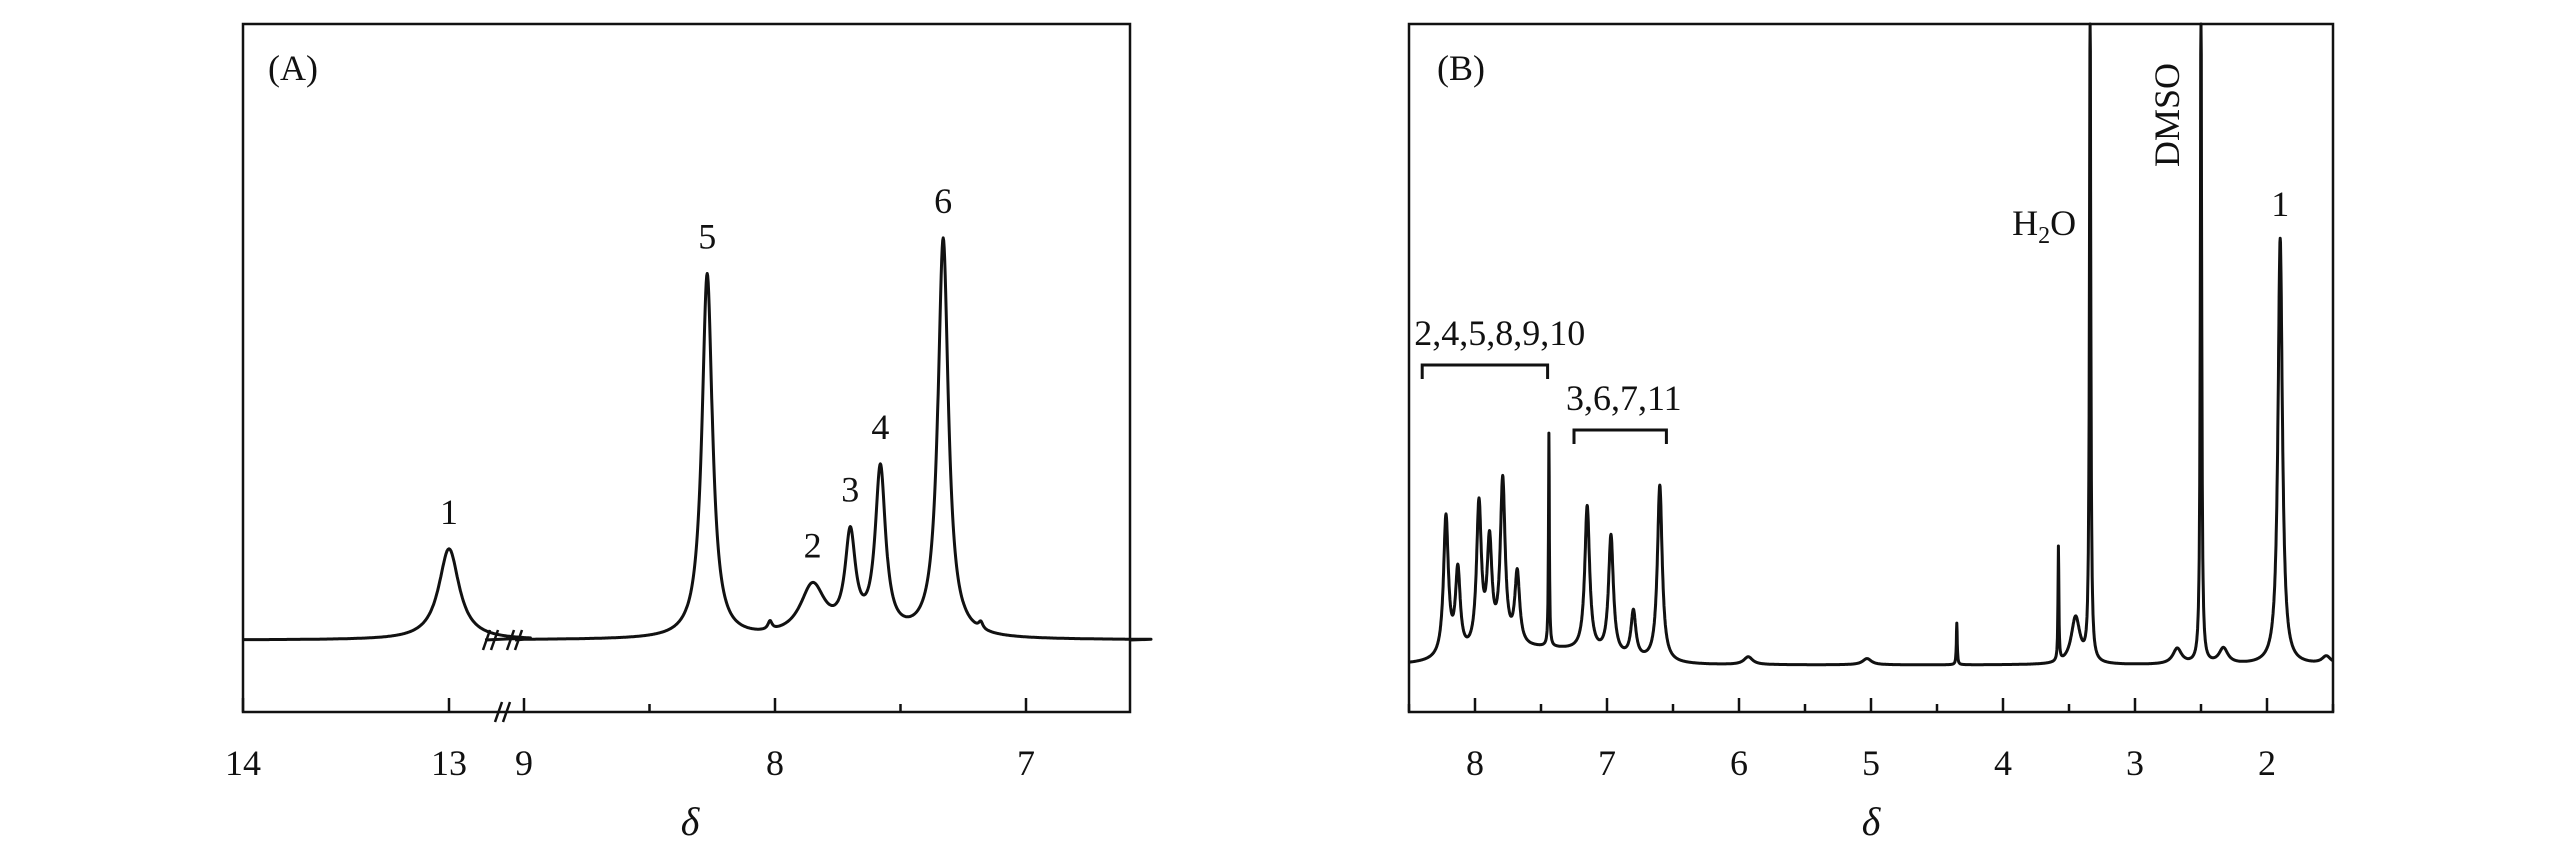 This screenshot has height=866, width=2567. Describe the element at coordinates (449, 763) in the screenshot. I see `panel-a-x-tick-label: 13` at that location.